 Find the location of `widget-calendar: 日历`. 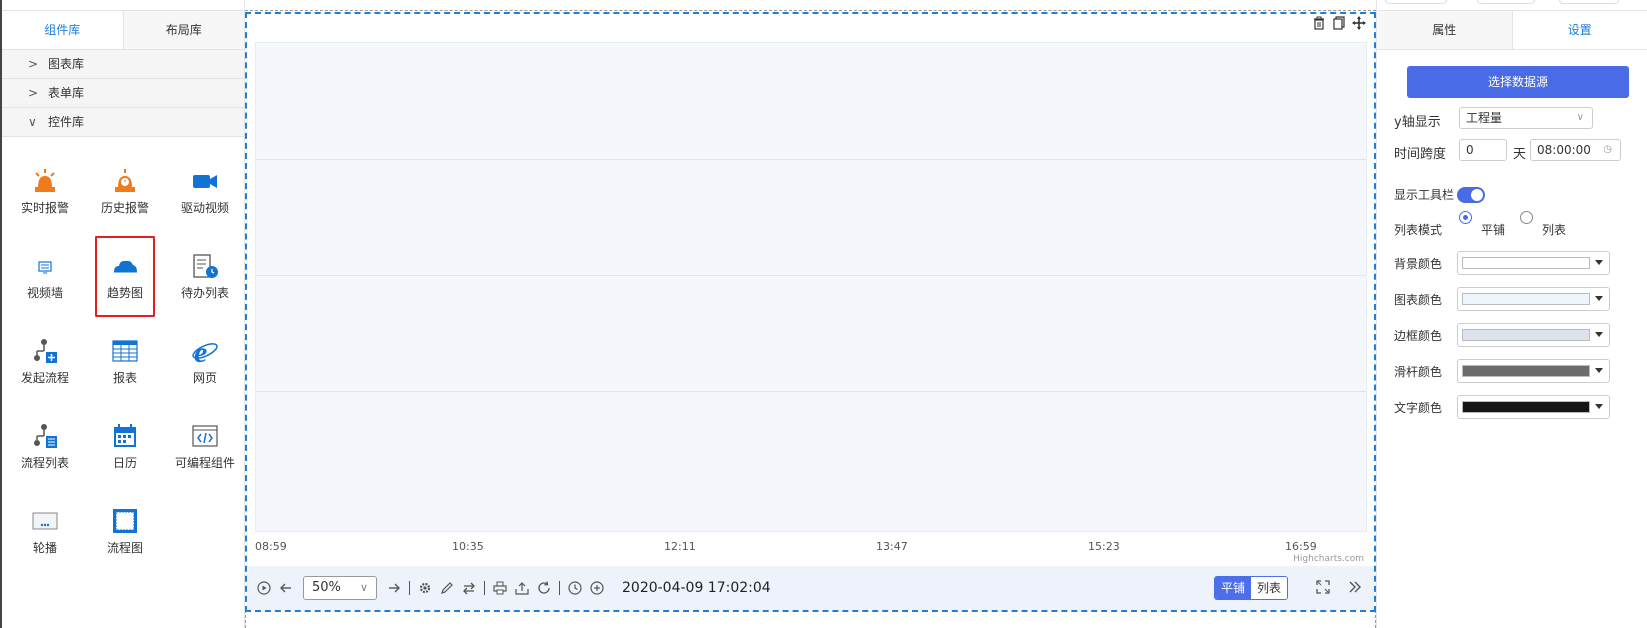

widget-calendar: 日历 is located at coordinates (125, 446).